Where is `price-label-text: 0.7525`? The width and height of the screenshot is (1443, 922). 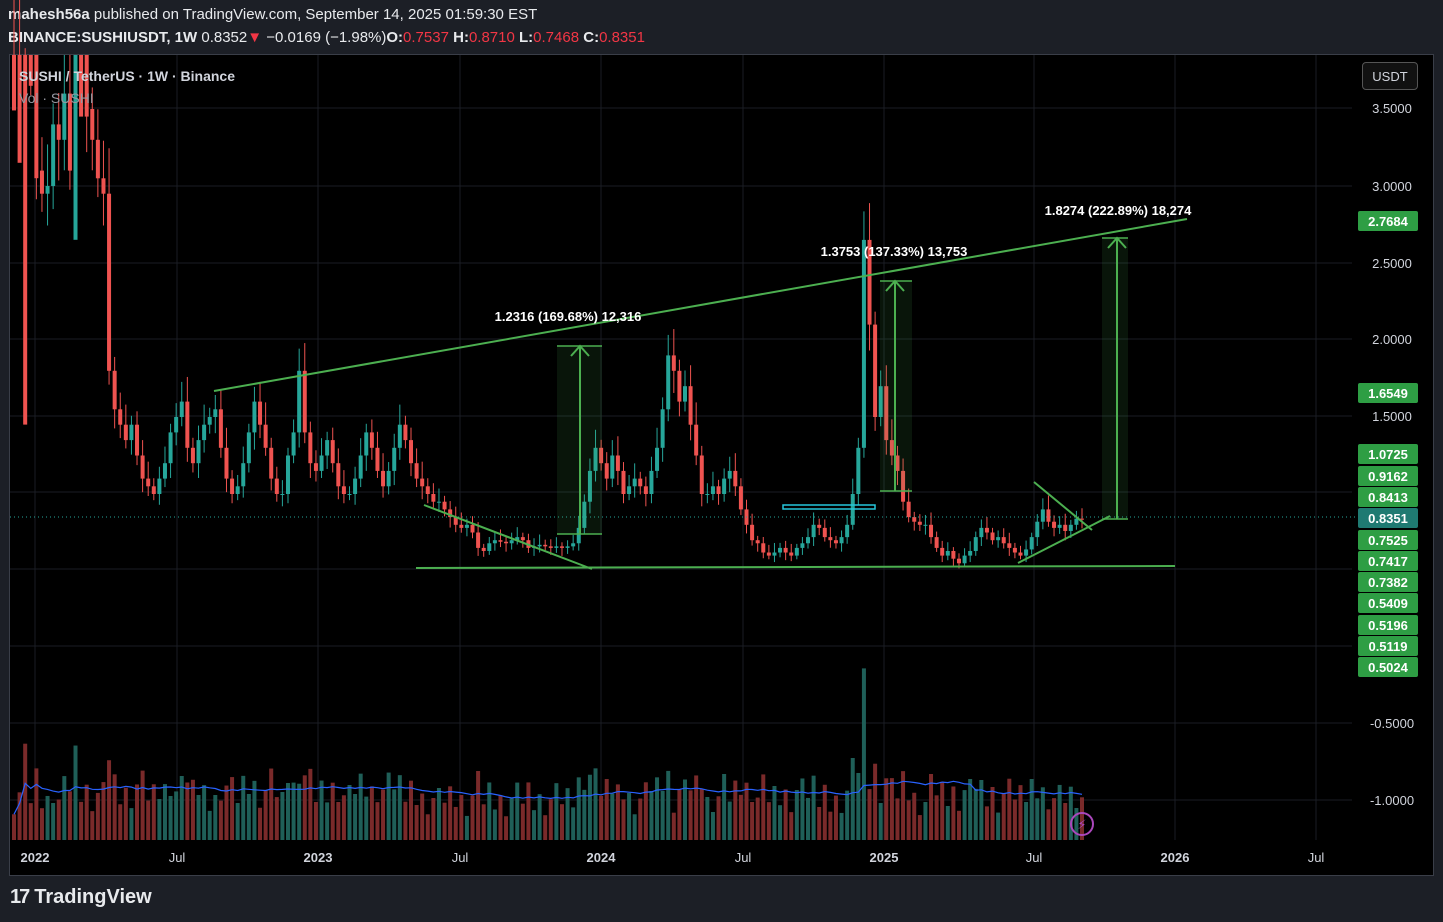
price-label-text: 0.7525 is located at coordinates (1388, 540).